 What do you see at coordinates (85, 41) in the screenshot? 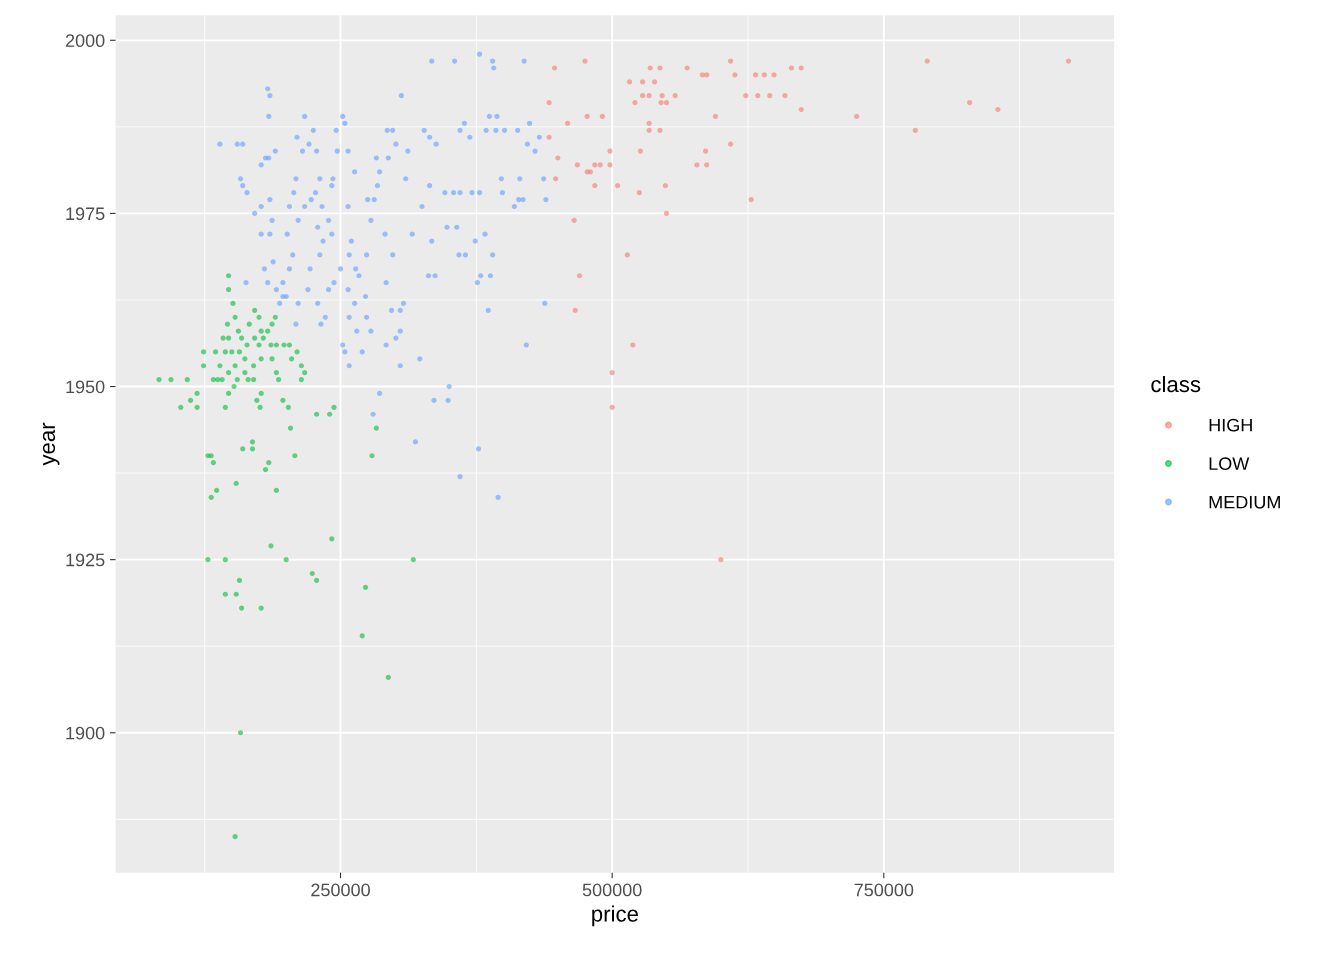
I see `y-tick-label: 2000` at bounding box center [85, 41].